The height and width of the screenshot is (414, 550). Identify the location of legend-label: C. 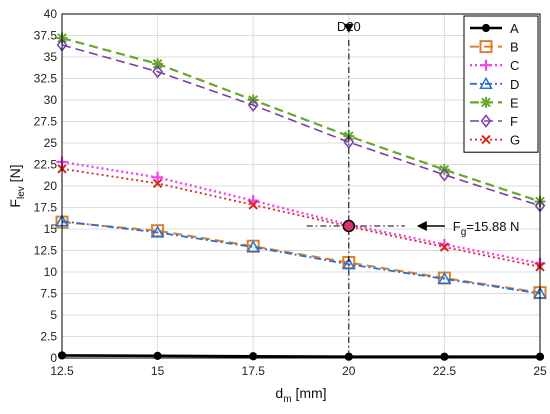
(514, 65).